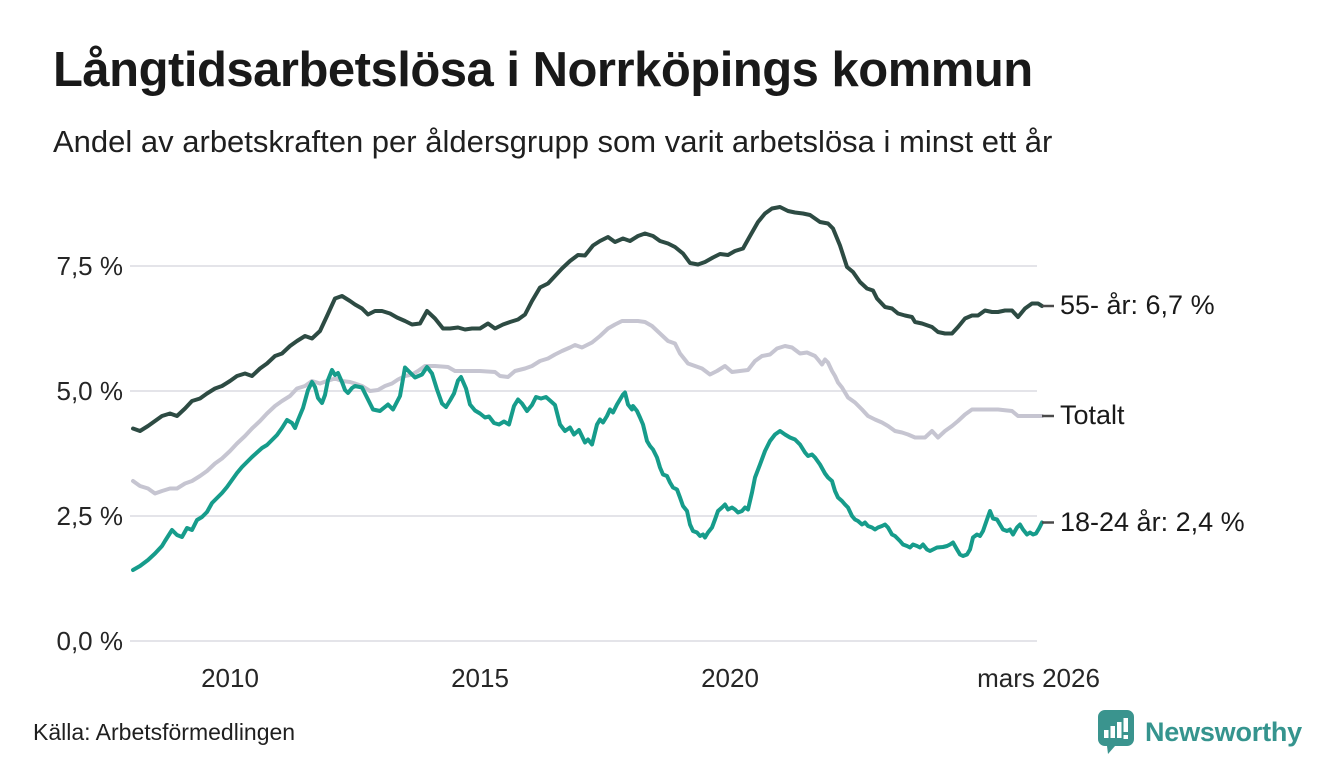 The width and height of the screenshot is (1340, 780). What do you see at coordinates (1048, 414) in the screenshot?
I see `series-end-ticks` at bounding box center [1048, 414].